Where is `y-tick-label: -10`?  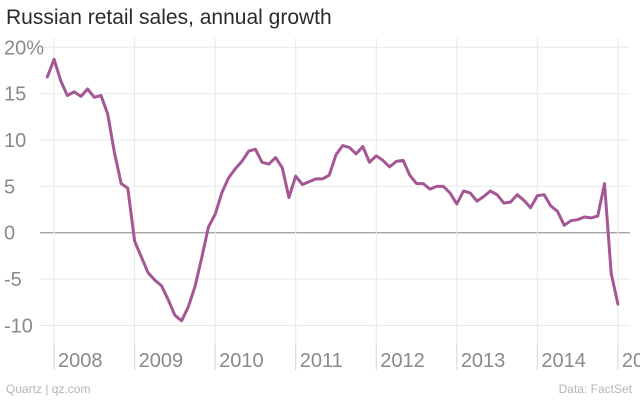 y-tick-label: -10 is located at coordinates (18, 326).